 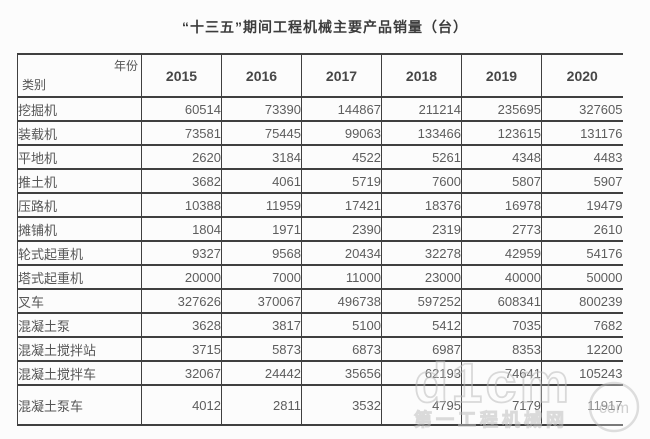 What do you see at coordinates (501, 205) in the screenshot?
I see `value-cell: 16978` at bounding box center [501, 205].